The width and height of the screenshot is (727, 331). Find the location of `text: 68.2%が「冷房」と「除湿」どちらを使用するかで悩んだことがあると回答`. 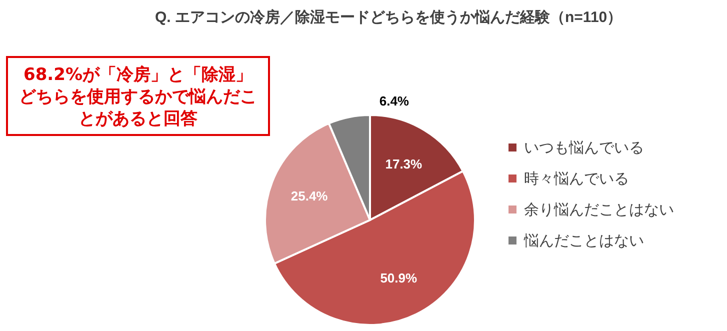

text: 68.2%が「冷房」と「除湿」どちらを使用するかで悩んだことがあると回答 is located at coordinates (138, 97).